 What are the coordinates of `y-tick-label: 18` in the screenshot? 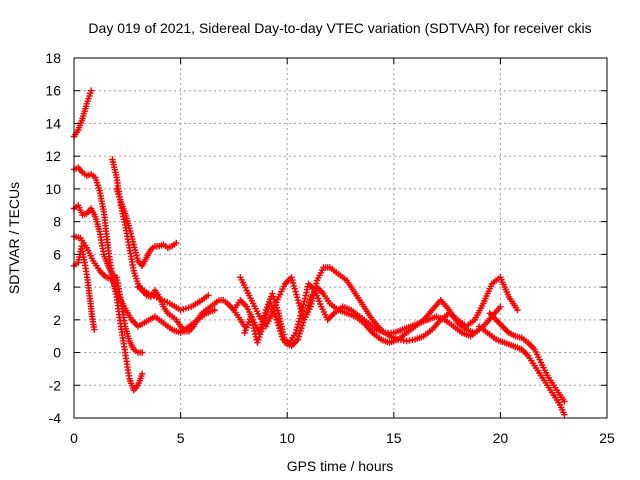 It's located at (53, 58).